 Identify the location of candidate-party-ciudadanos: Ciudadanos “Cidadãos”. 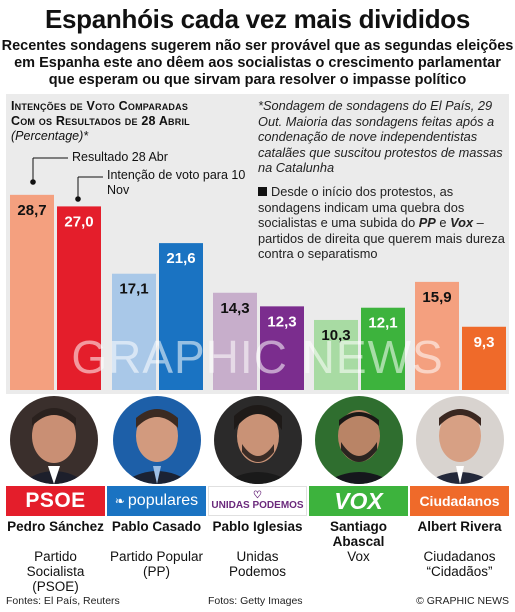
(459, 564).